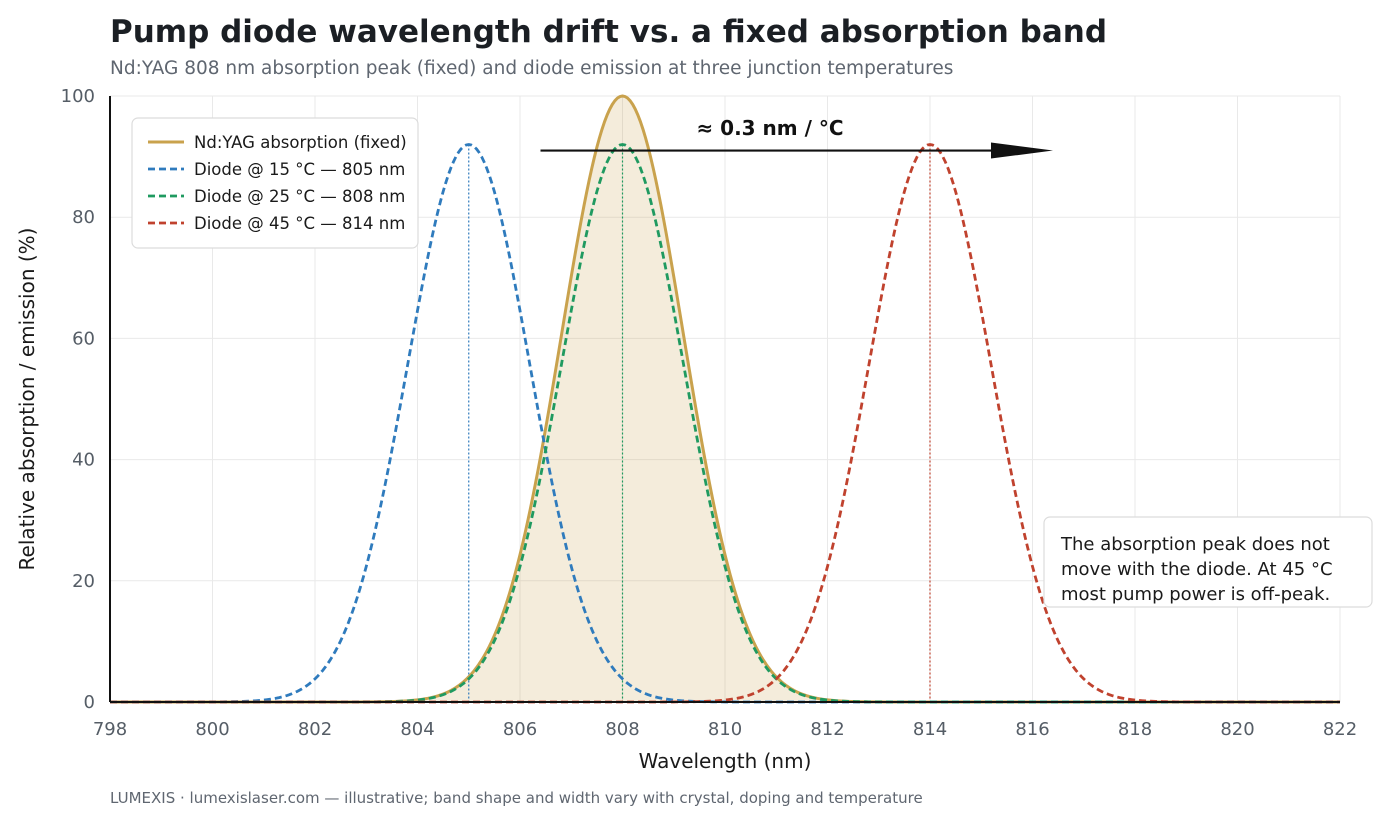 This screenshot has height=820, width=1400. What do you see at coordinates (796, 150) in the screenshot?
I see `drift-arrow` at bounding box center [796, 150].